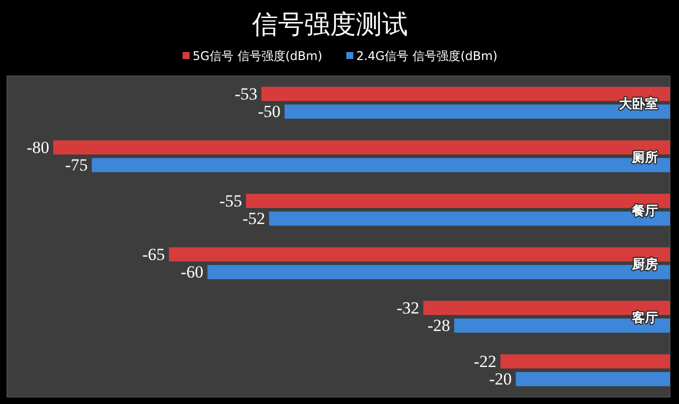 The image size is (679, 404). I want to click on data-label: -50, so click(269, 112).